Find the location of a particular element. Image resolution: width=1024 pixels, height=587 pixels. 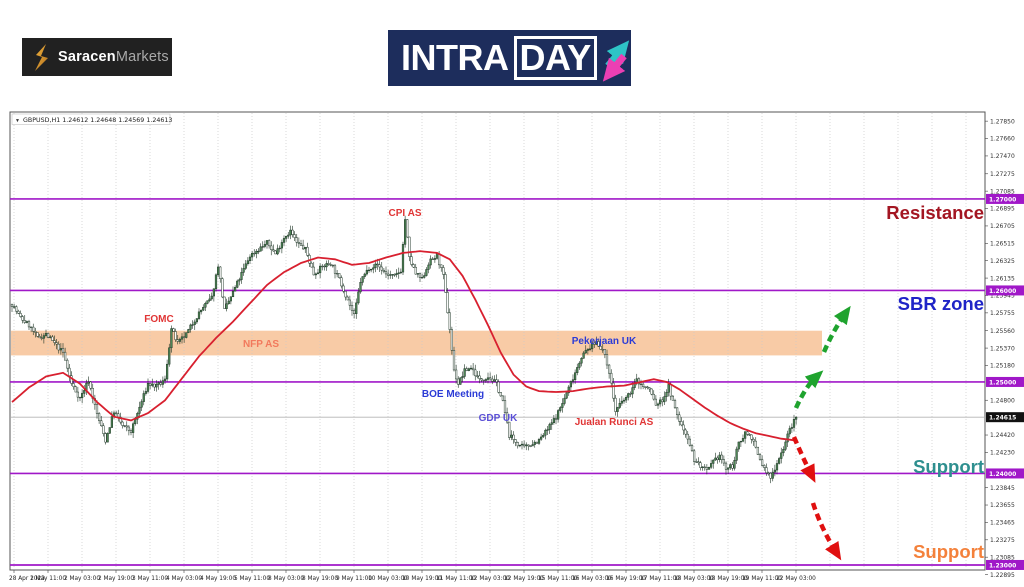

svg-text: 12 May 03:00 is located at coordinates (490, 579).